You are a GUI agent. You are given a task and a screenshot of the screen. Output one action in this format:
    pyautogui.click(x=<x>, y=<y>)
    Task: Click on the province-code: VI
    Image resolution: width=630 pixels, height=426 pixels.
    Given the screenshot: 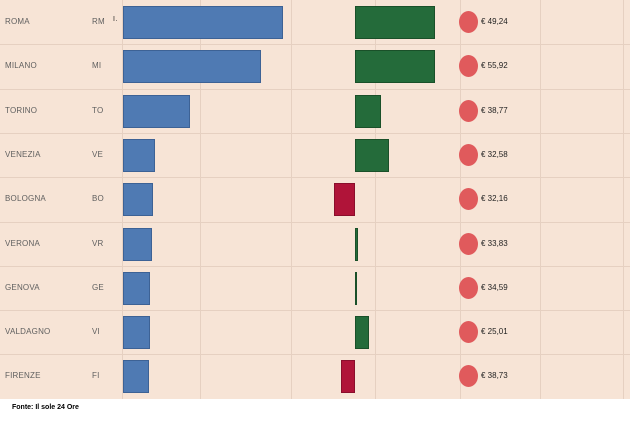 What is the action you would take?
    pyautogui.click(x=96, y=332)
    